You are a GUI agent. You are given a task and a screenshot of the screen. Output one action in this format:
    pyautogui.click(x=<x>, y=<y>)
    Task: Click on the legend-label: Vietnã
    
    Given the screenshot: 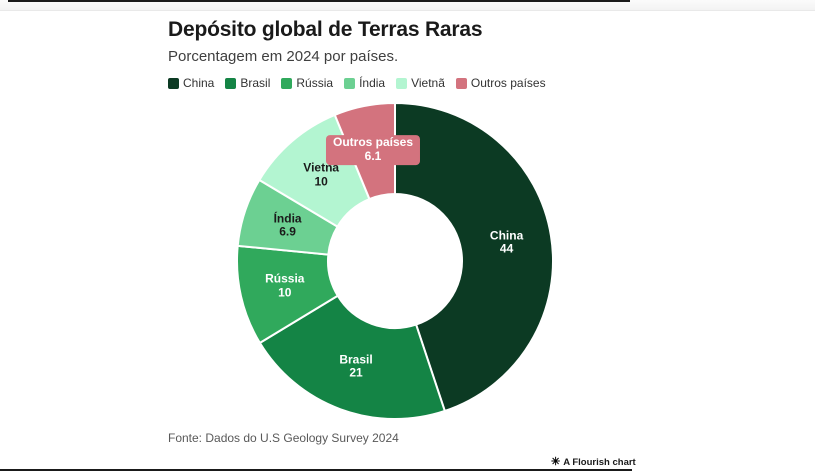 What is the action you would take?
    pyautogui.click(x=428, y=83)
    